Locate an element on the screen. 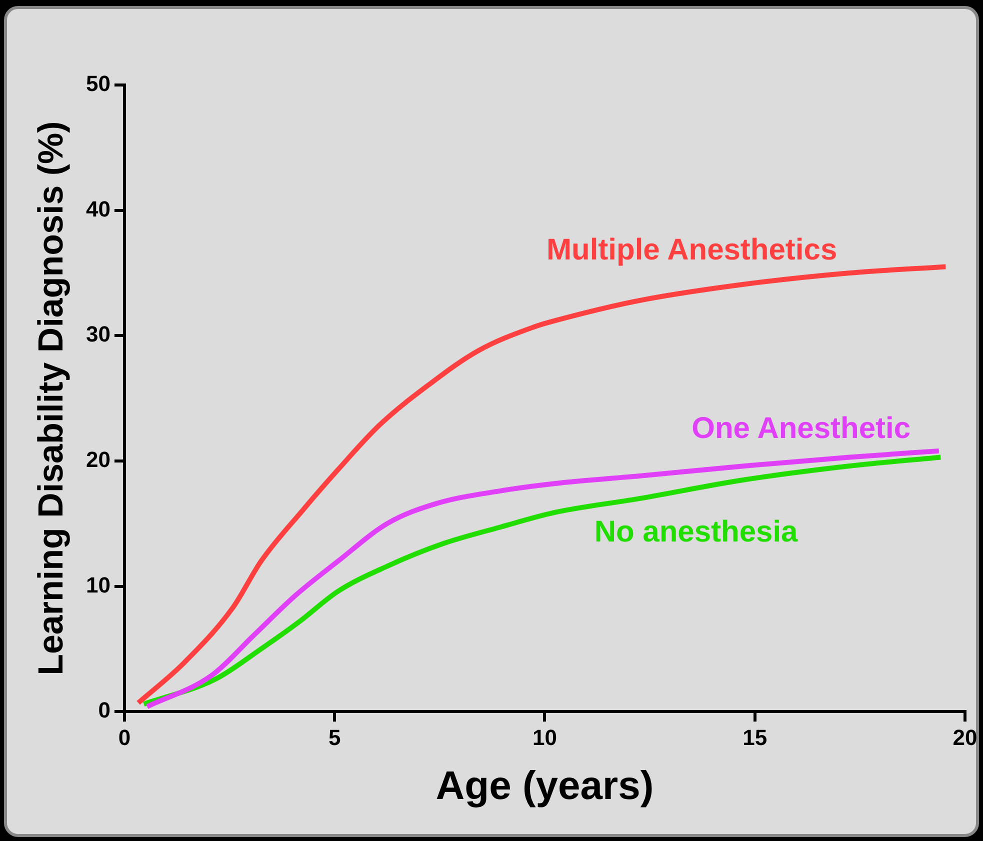  y-tick-label: 40 is located at coordinates (98, 209).